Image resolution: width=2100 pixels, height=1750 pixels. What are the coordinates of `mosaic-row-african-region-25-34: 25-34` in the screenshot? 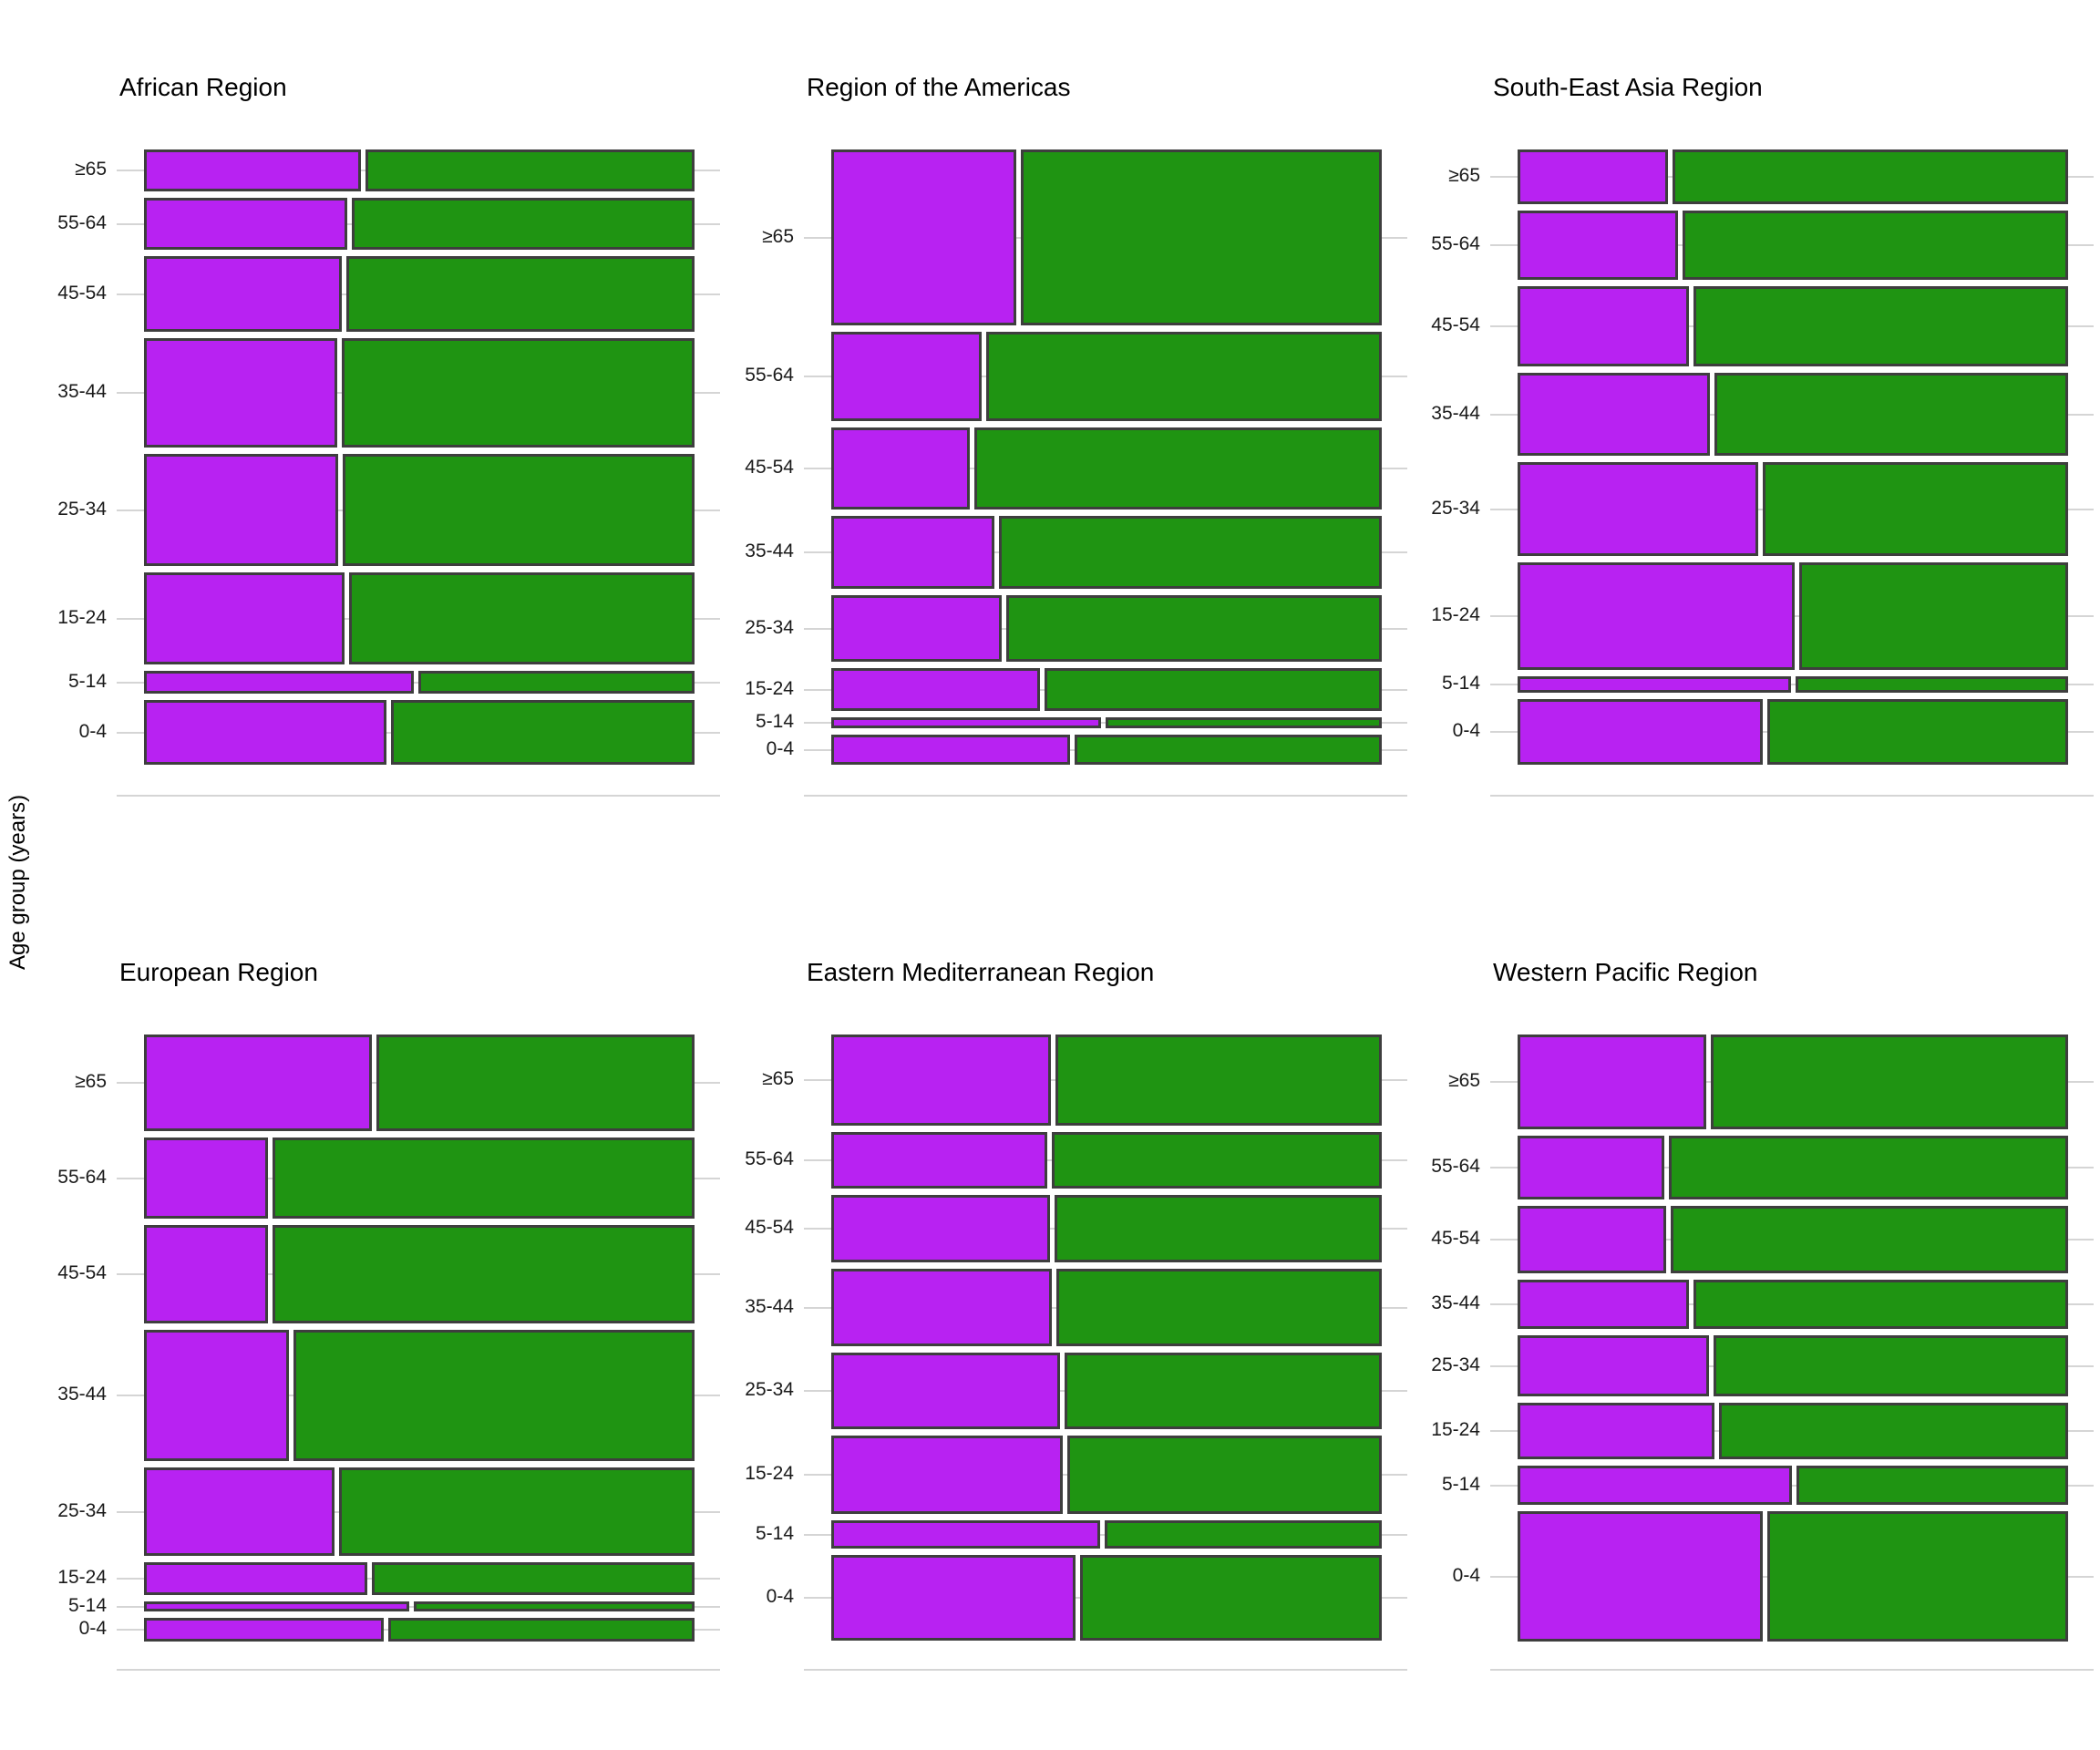 It's located at (388, 510).